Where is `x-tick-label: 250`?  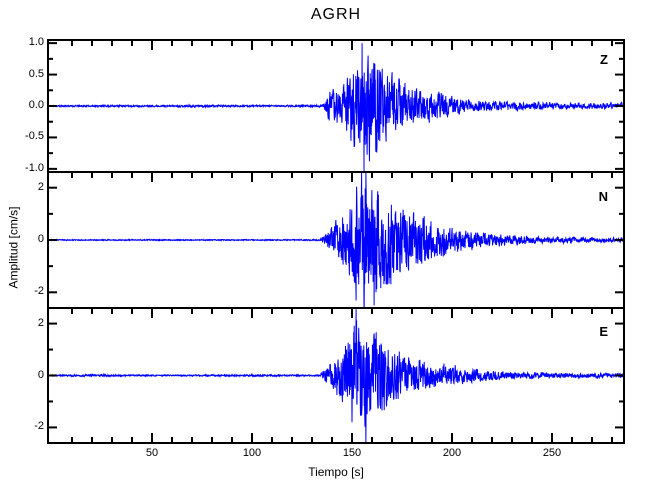 x-tick-label: 250 is located at coordinates (552, 453).